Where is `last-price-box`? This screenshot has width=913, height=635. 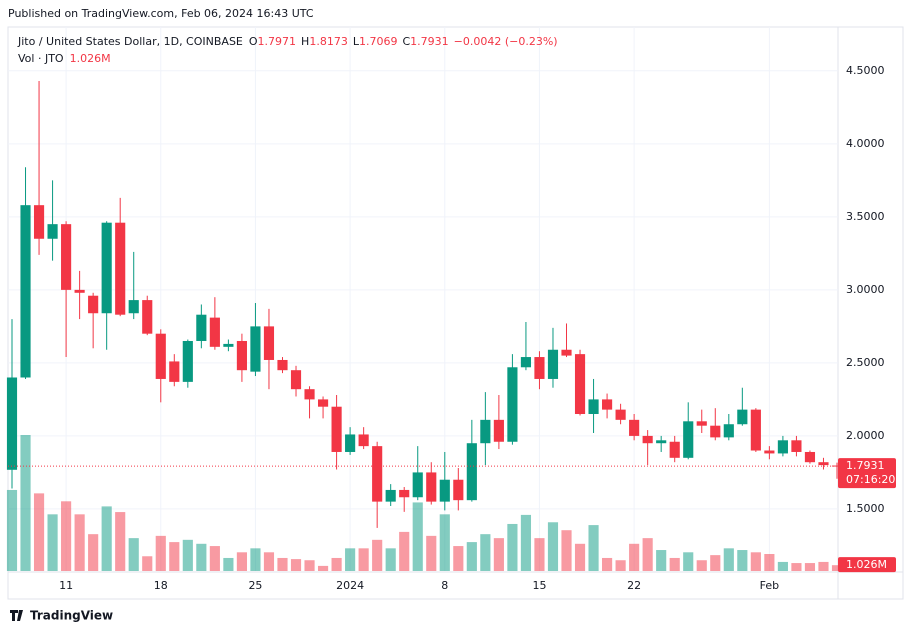
last-price-box is located at coordinates (867, 473).